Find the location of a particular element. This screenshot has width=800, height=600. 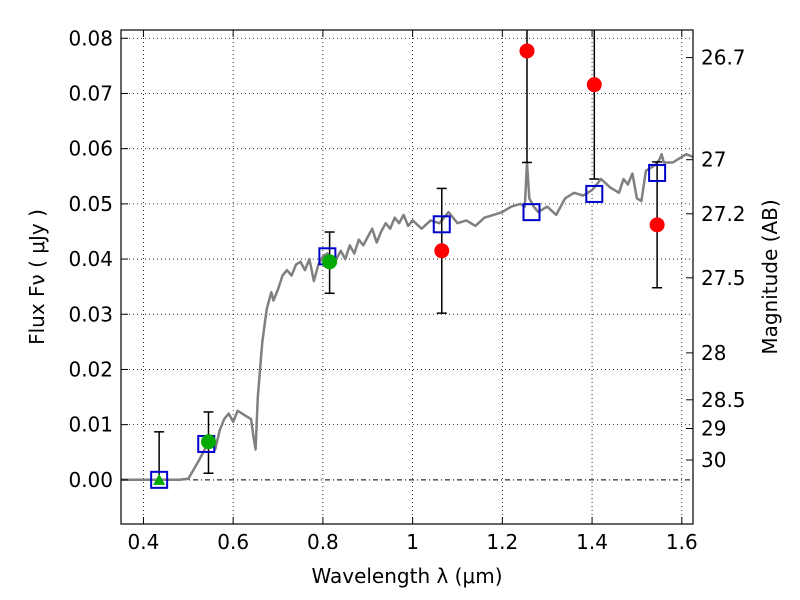

y-tick-label: 0.03 is located at coordinates (90, 314).